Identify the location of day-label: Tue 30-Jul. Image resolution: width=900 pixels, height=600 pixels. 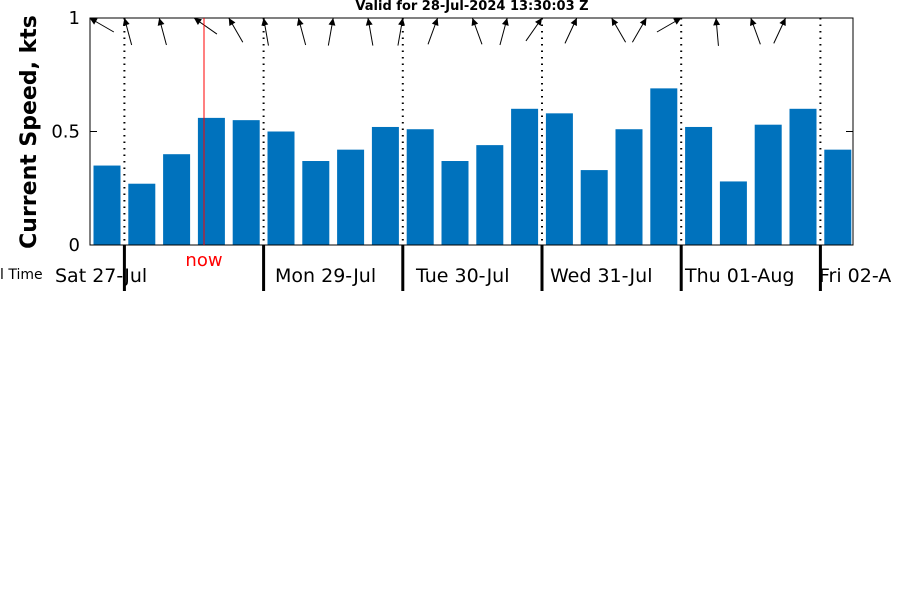
(462, 276).